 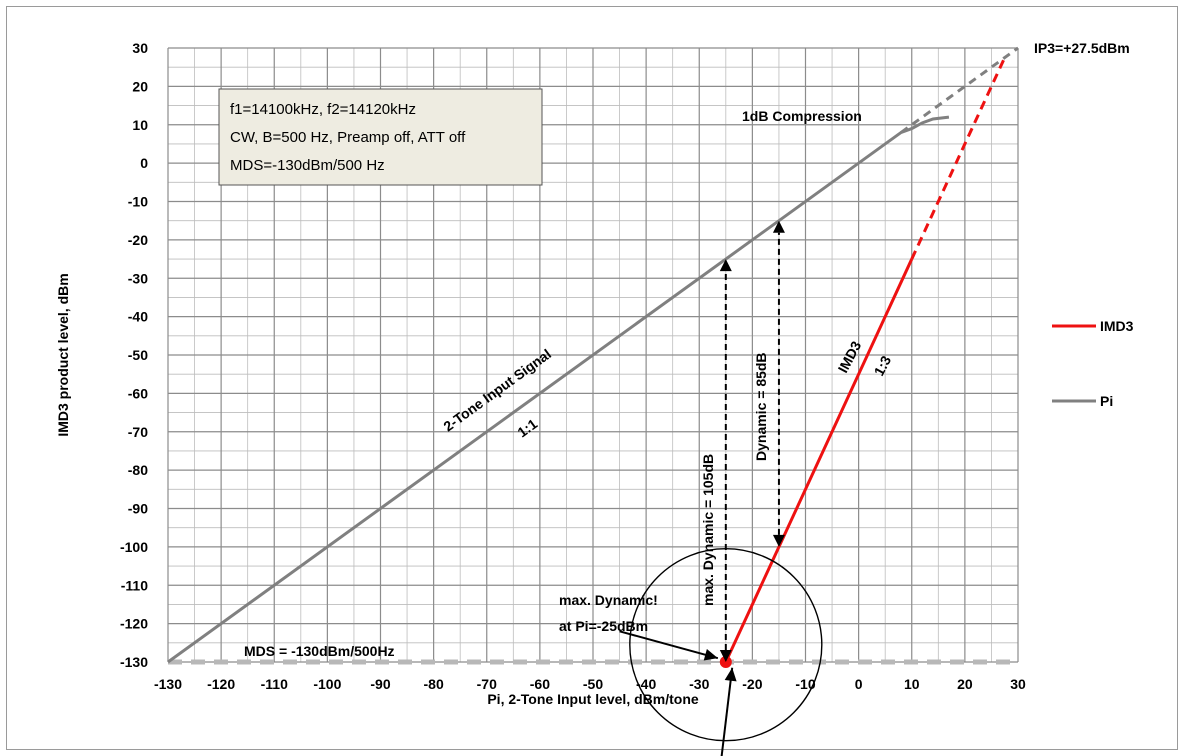 What do you see at coordinates (965, 684) in the screenshot?
I see `x-tick-label: 20` at bounding box center [965, 684].